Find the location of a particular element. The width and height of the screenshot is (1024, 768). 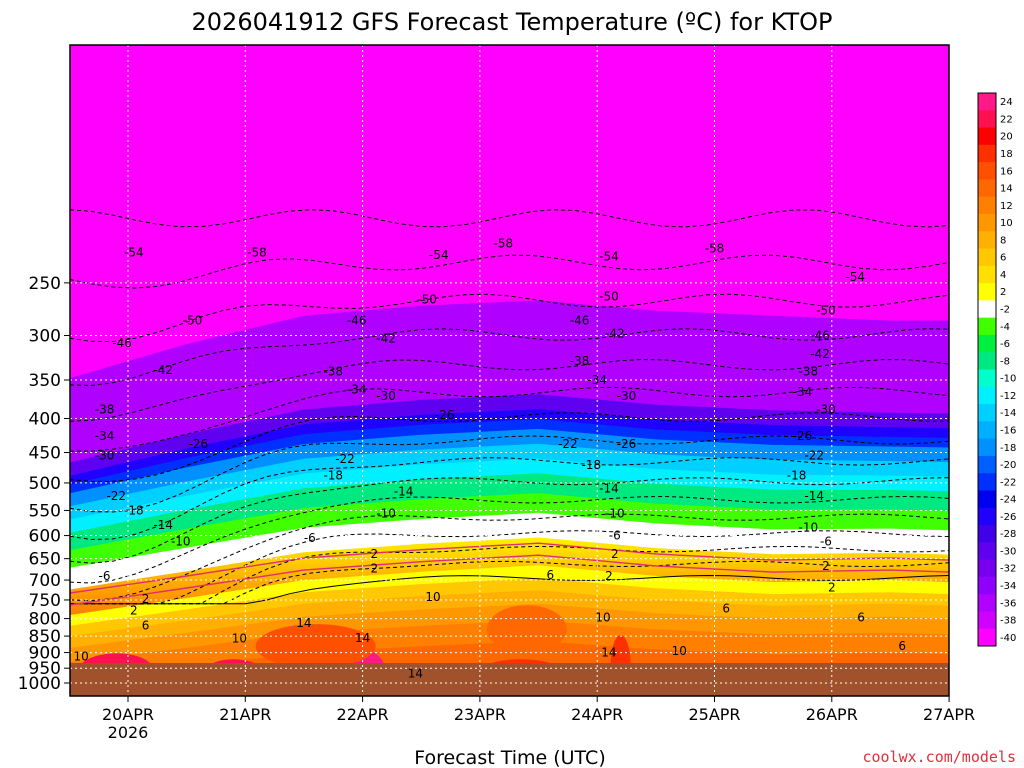

y-tick-label: 550 is located at coordinates (45, 511).